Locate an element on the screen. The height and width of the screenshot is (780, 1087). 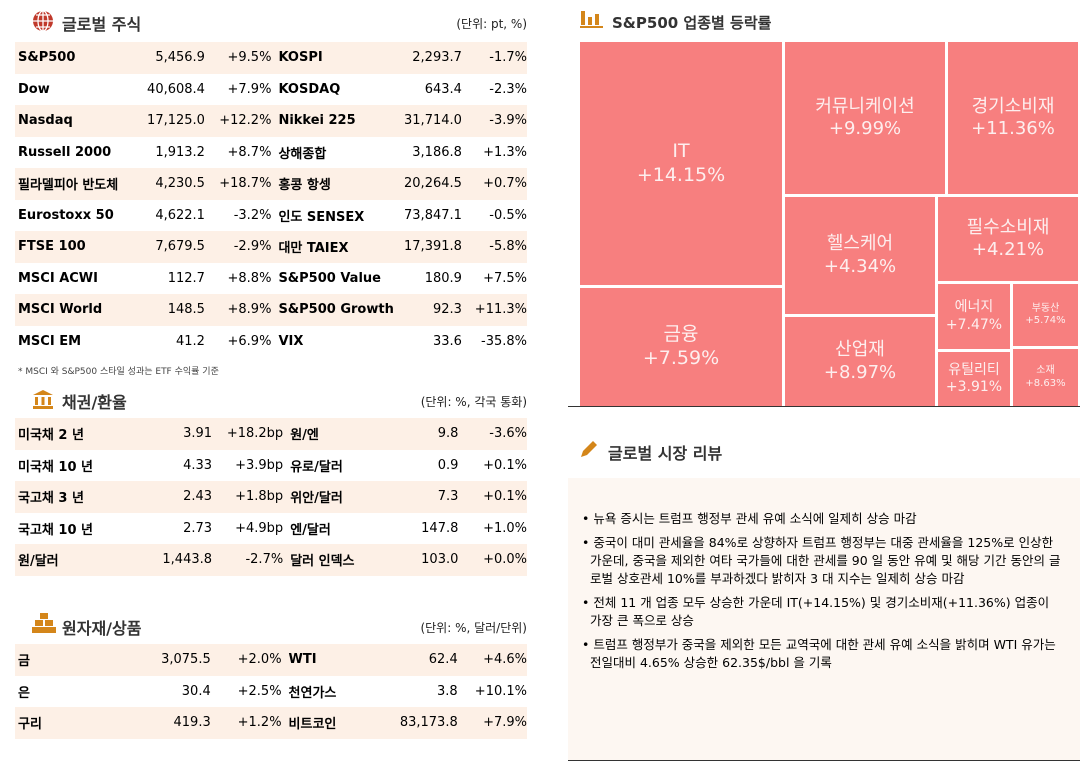
table-cell: 3.91 is located at coordinates (198, 434).